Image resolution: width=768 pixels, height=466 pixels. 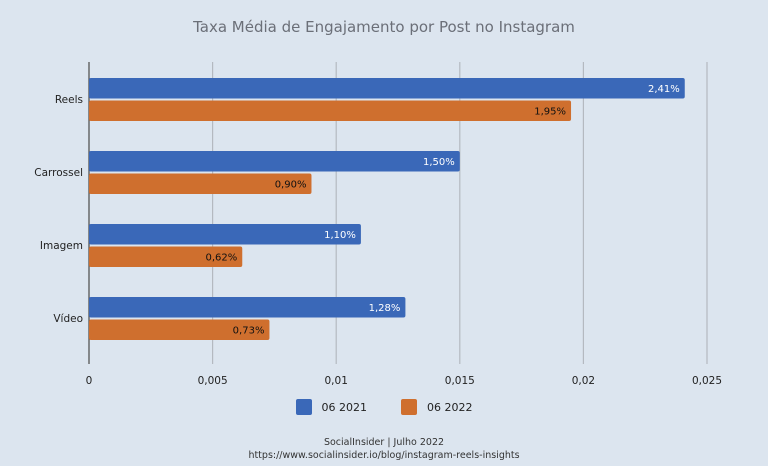 What do you see at coordinates (340, 235) in the screenshot?
I see `data-label: 1,10%` at bounding box center [340, 235].